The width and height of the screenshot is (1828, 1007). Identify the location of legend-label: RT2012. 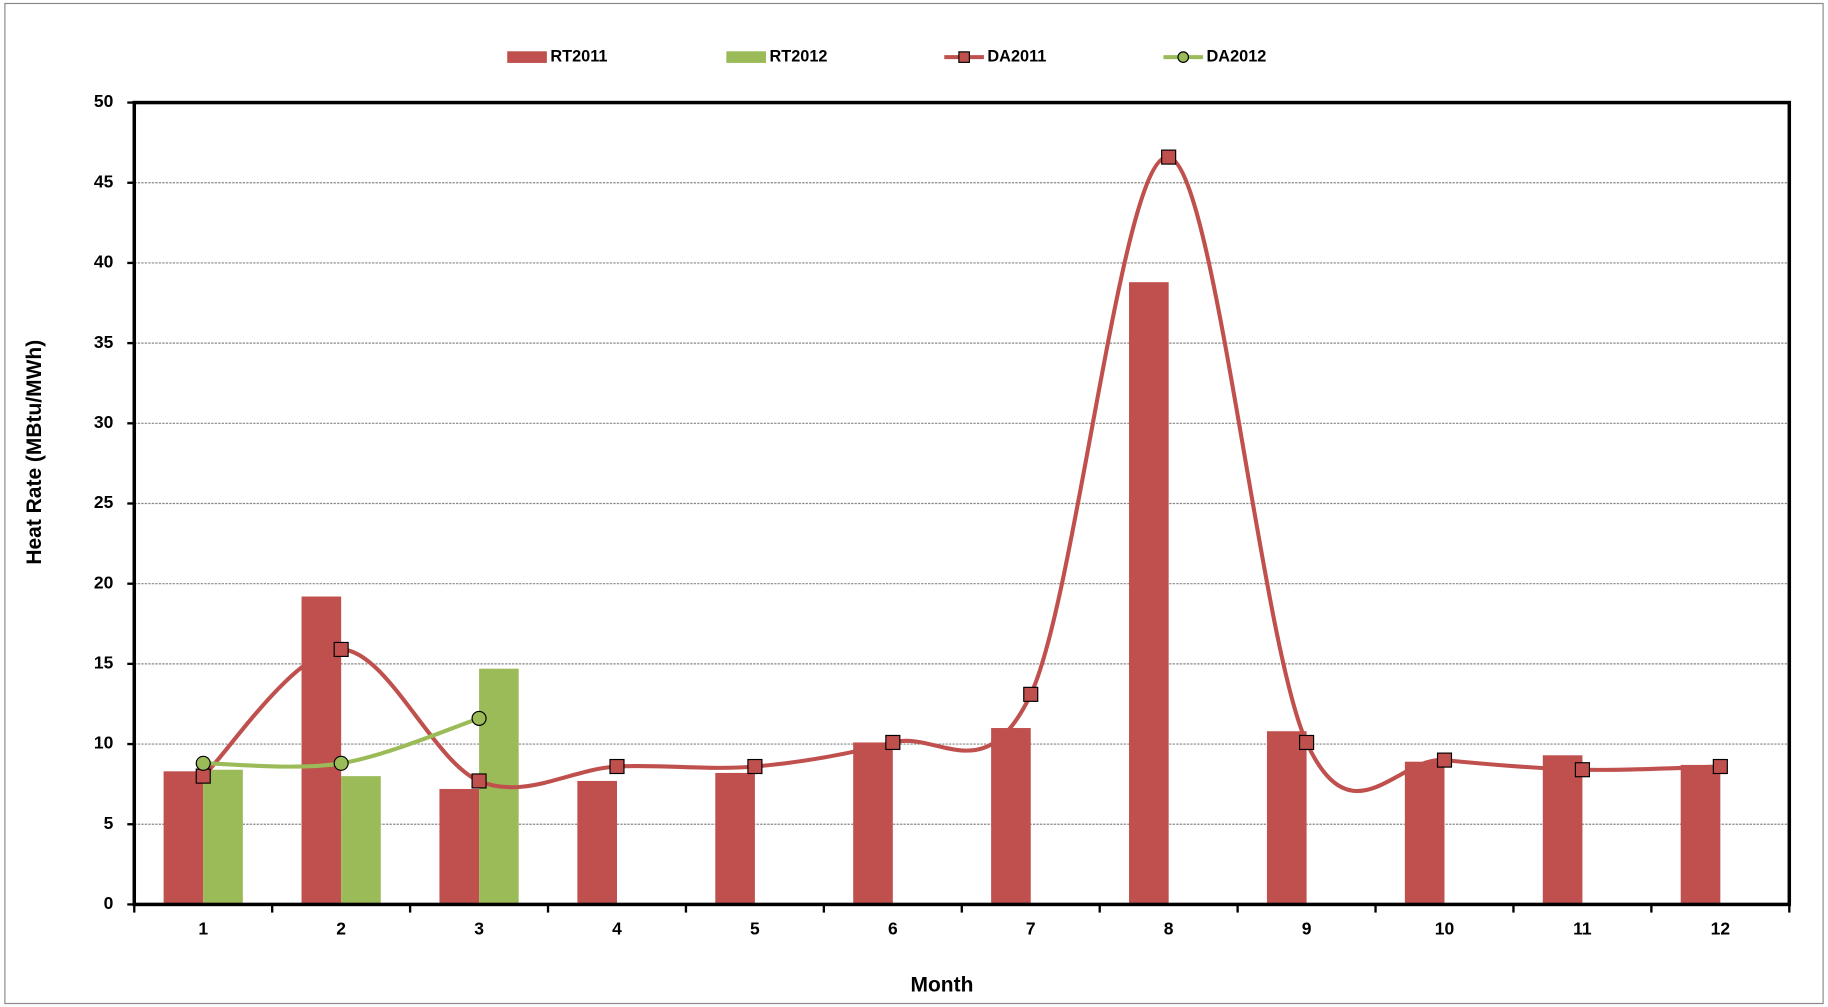
(798, 56).